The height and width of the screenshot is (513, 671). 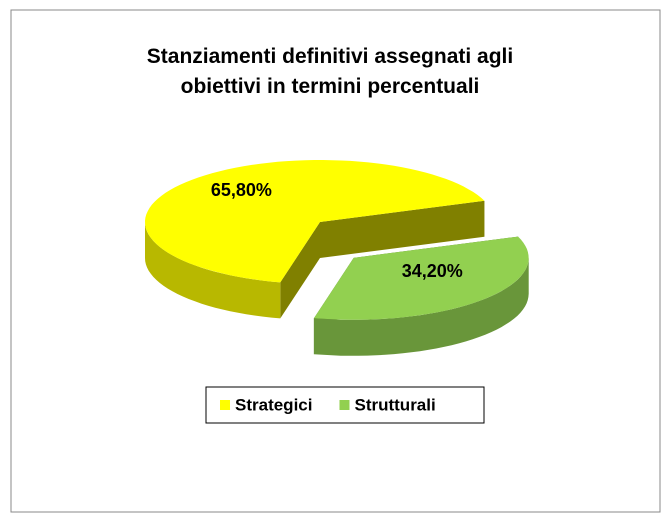 What do you see at coordinates (241, 190) in the screenshot?
I see `data-label: 65,80%` at bounding box center [241, 190].